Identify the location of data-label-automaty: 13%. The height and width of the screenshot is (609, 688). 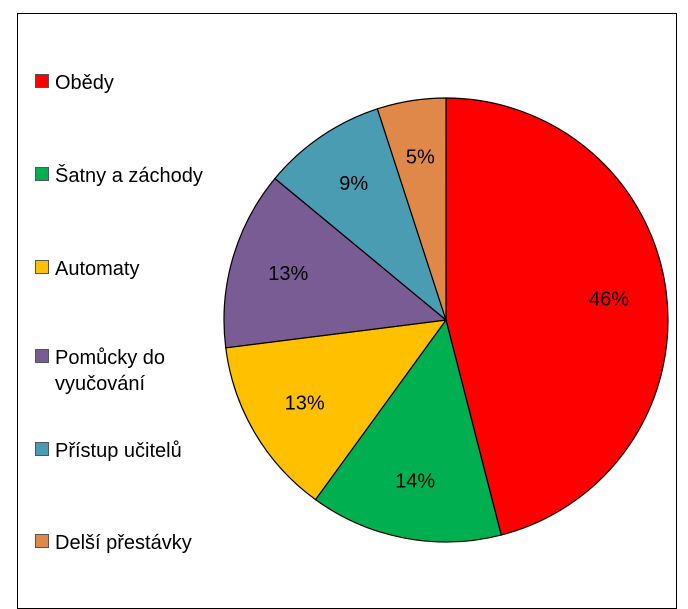
(305, 404).